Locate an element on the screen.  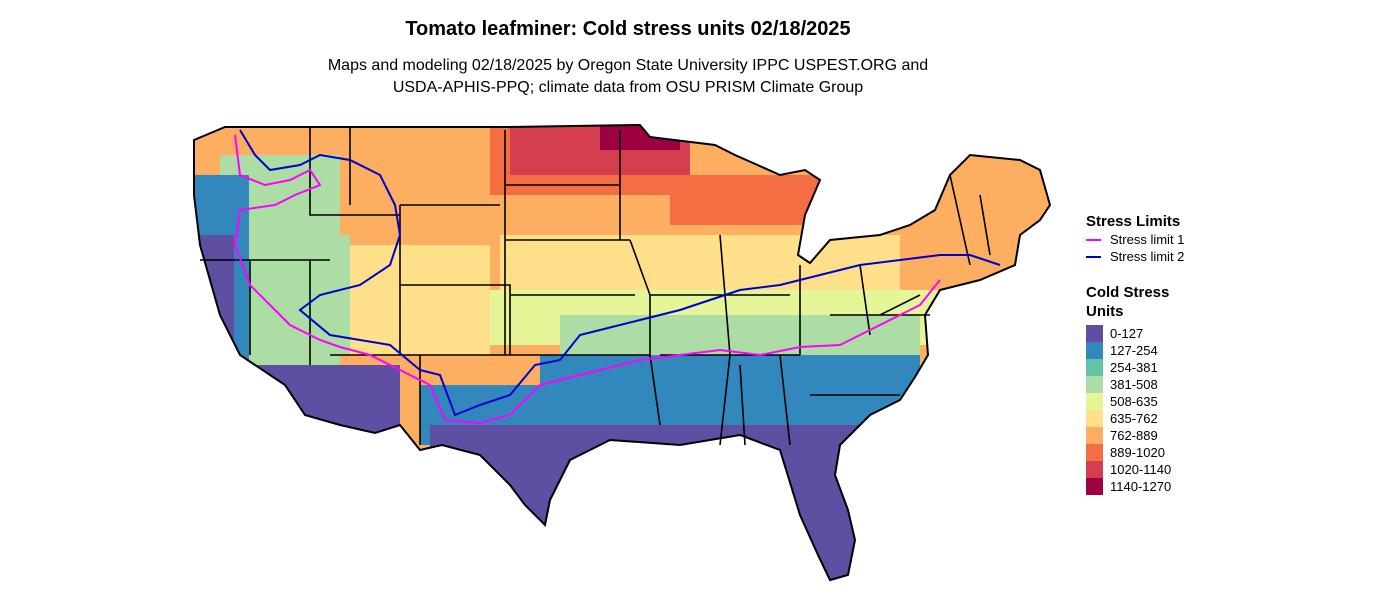
legend-color-item: 127-254 is located at coordinates (1128, 350).